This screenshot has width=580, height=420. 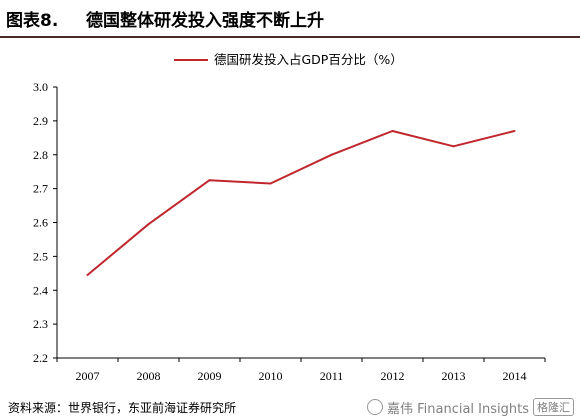 What do you see at coordinates (393, 376) in the screenshot?
I see `x-tick-label: 2012` at bounding box center [393, 376].